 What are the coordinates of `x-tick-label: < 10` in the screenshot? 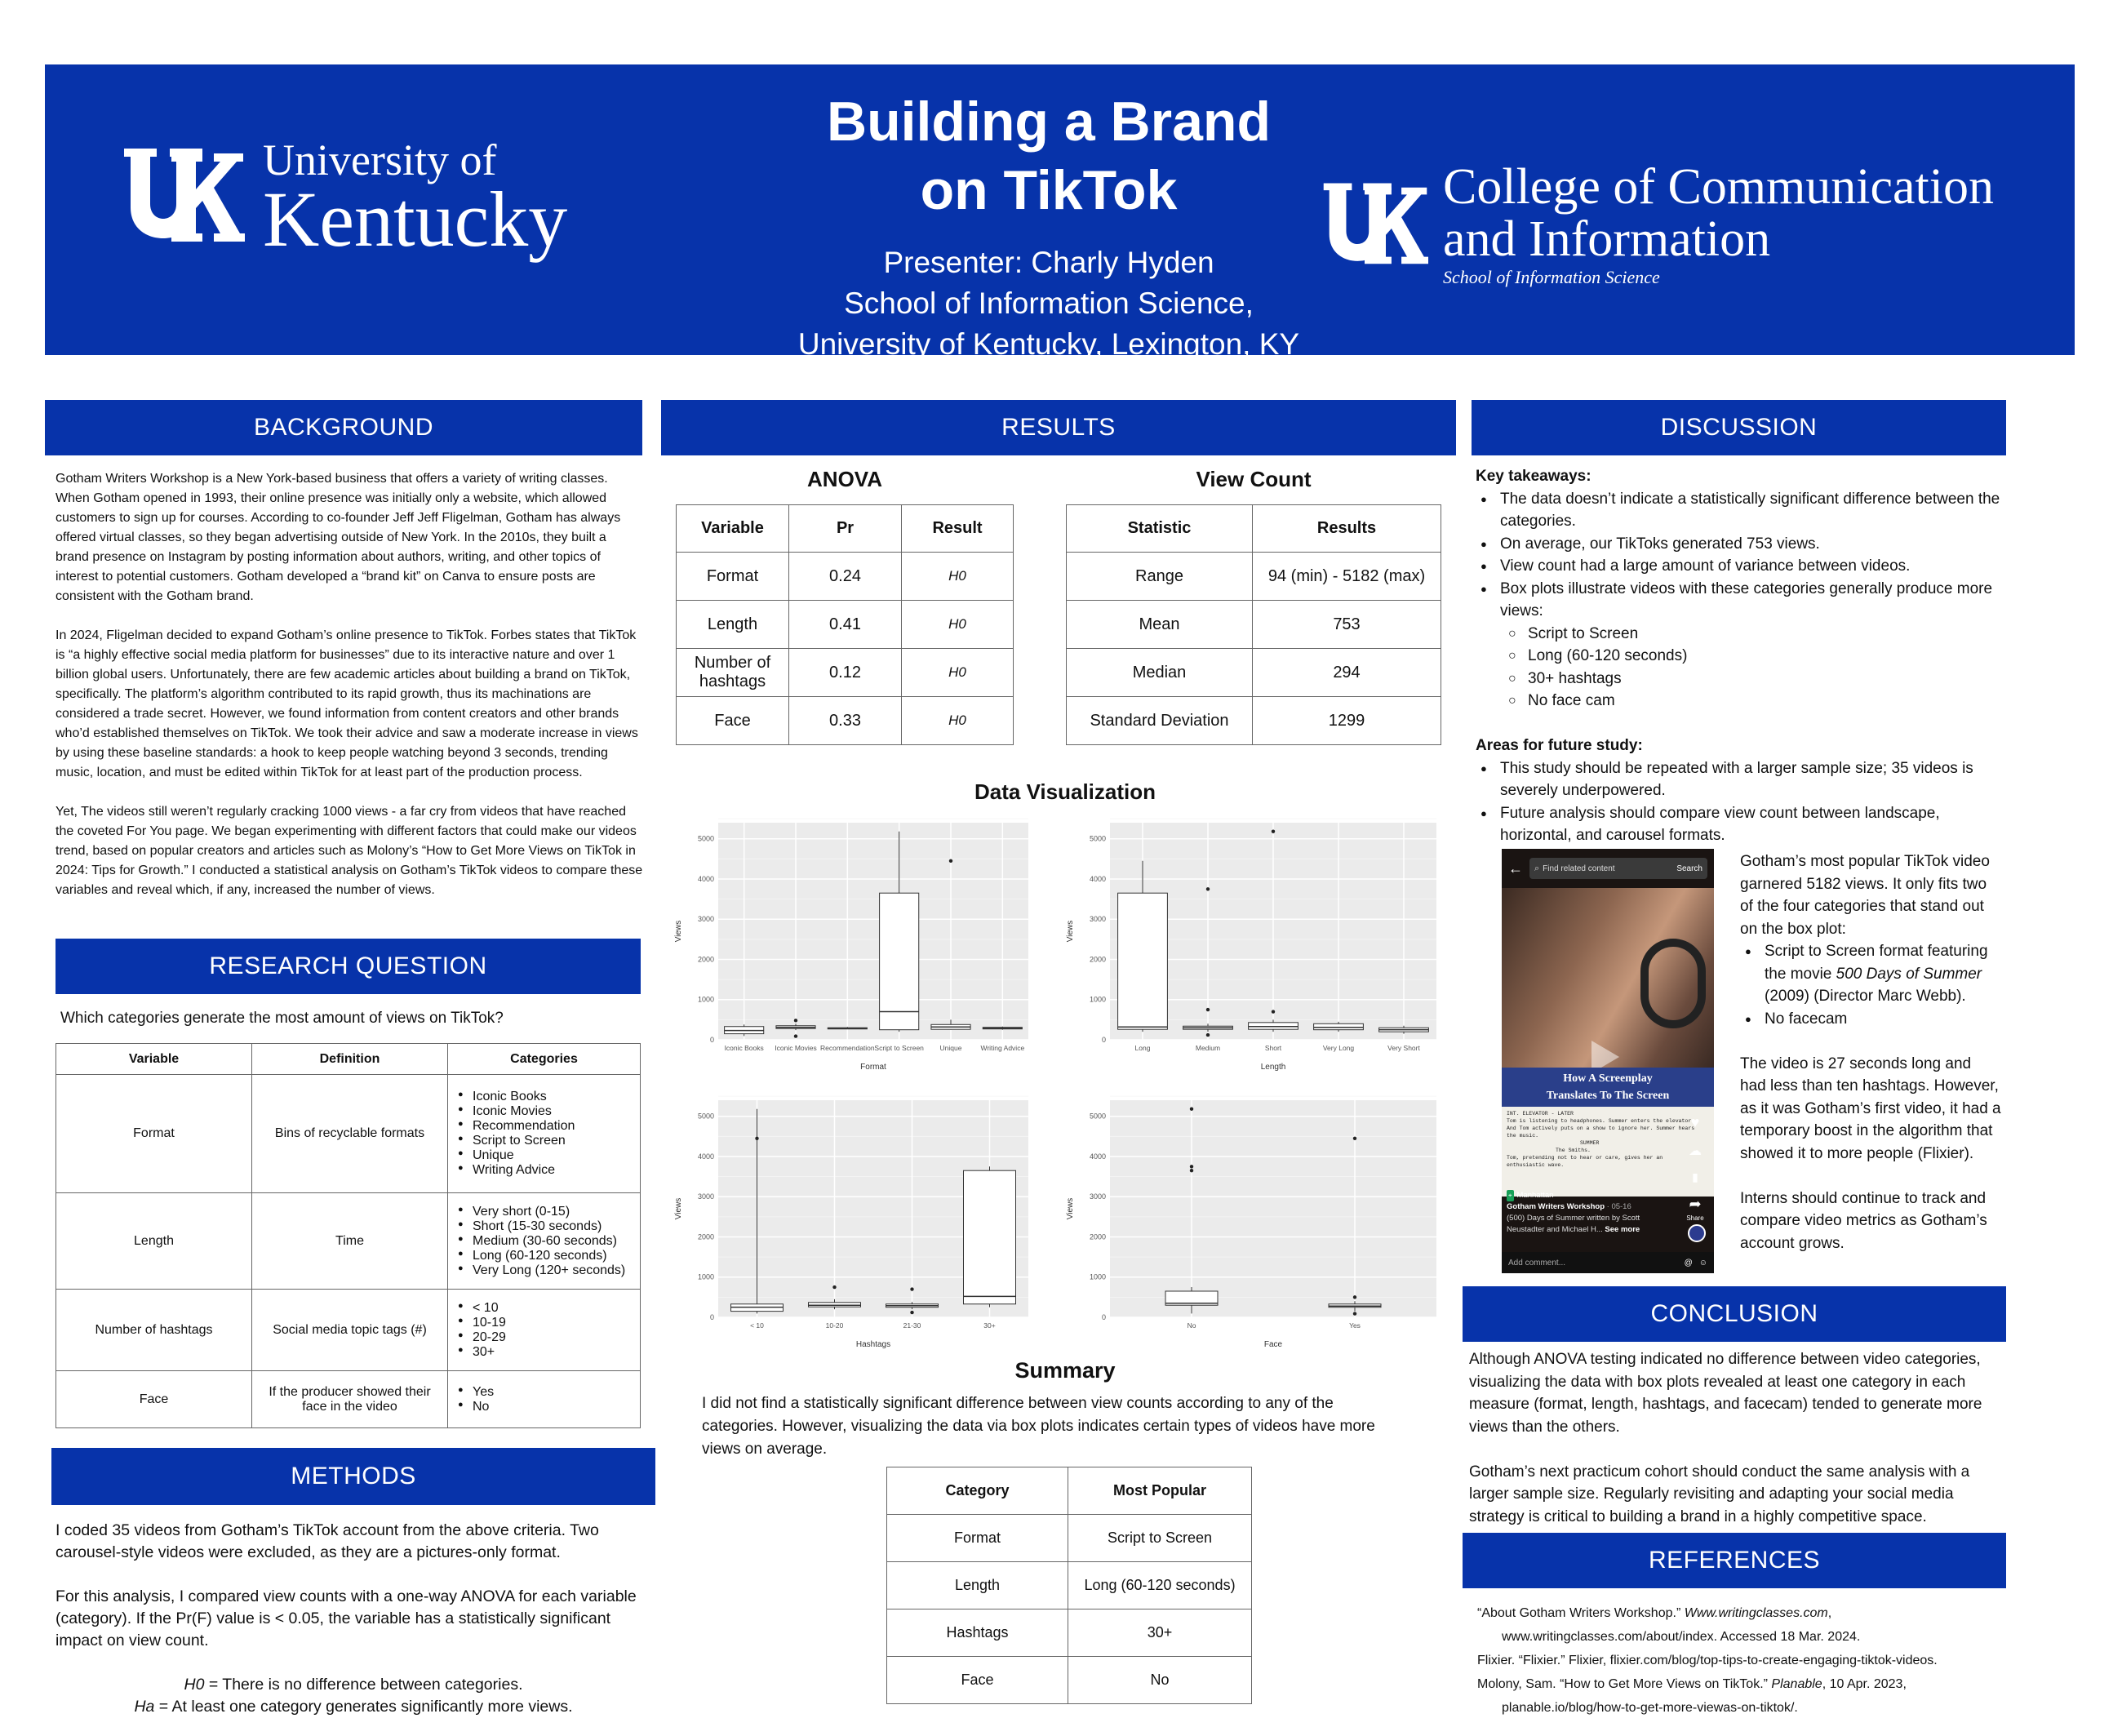 It's located at (757, 1325).